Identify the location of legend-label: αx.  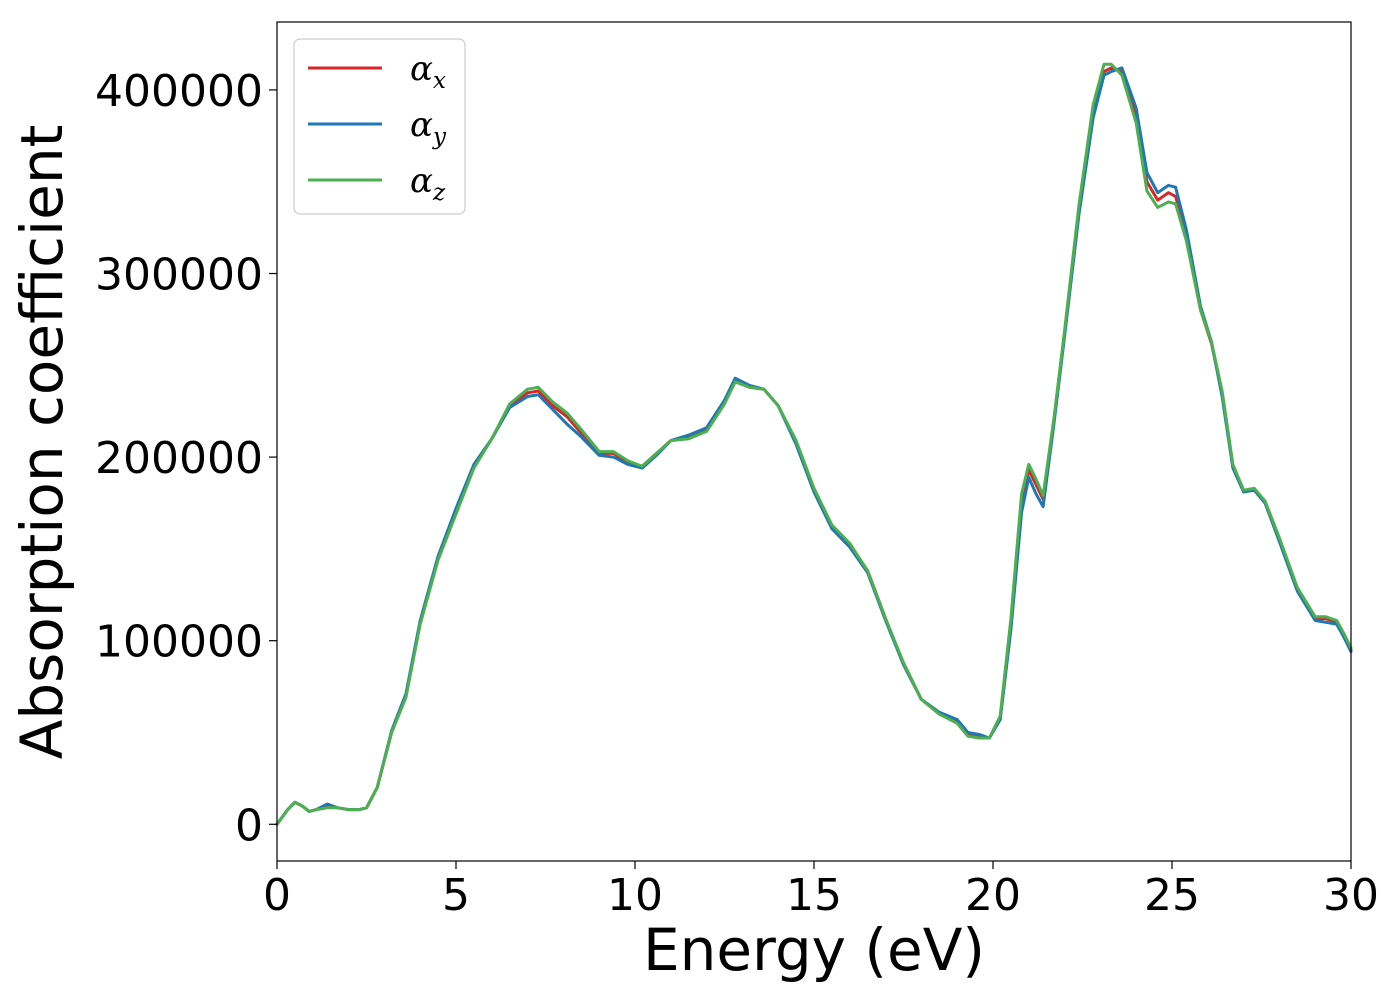
(428, 71).